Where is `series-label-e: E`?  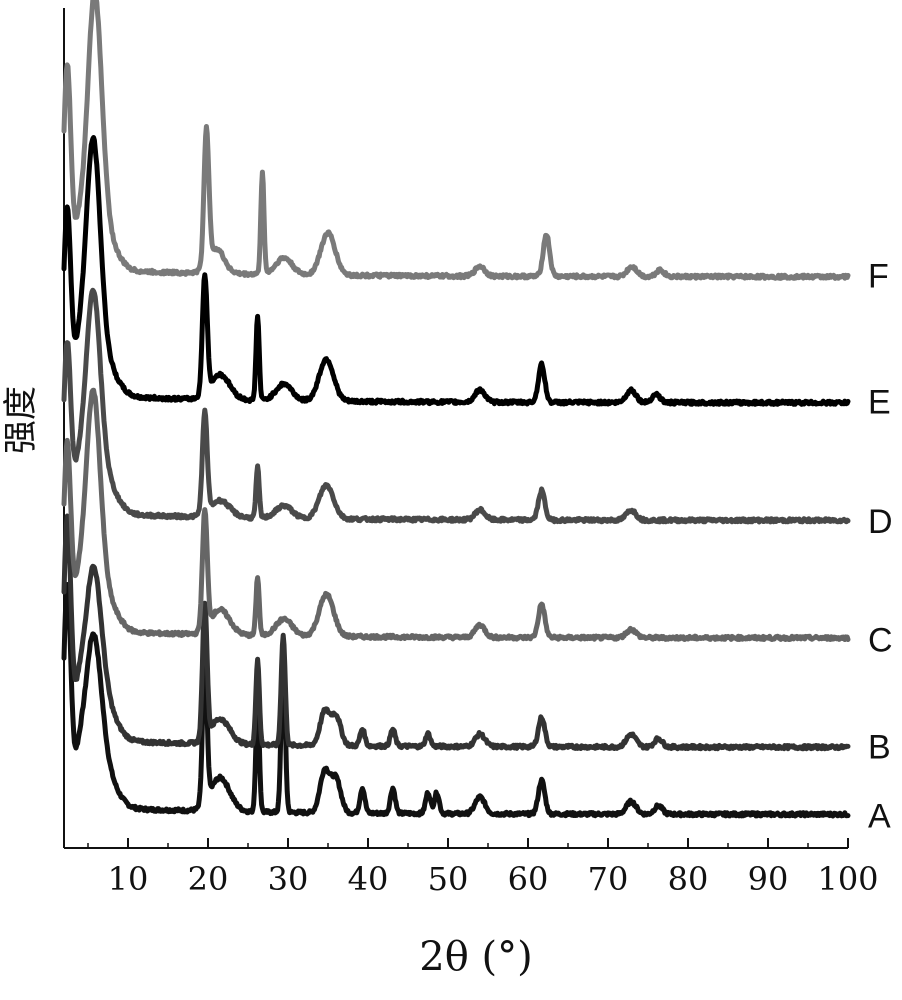
series-label-e: E is located at coordinates (879, 402).